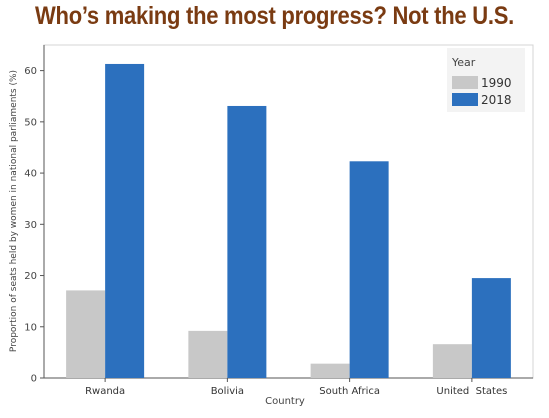  What do you see at coordinates (496, 100) in the screenshot?
I see `legend-label-2018: 2018` at bounding box center [496, 100].